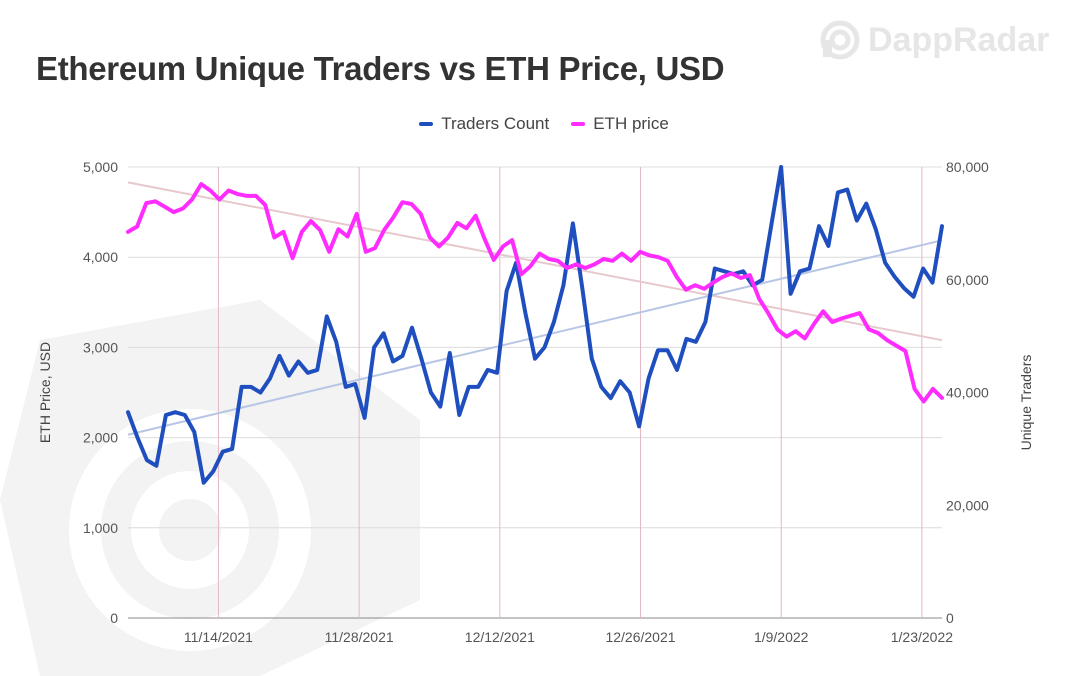 The width and height of the screenshot is (1088, 676). I want to click on dappradar-logo: DappRadar, so click(934, 40).